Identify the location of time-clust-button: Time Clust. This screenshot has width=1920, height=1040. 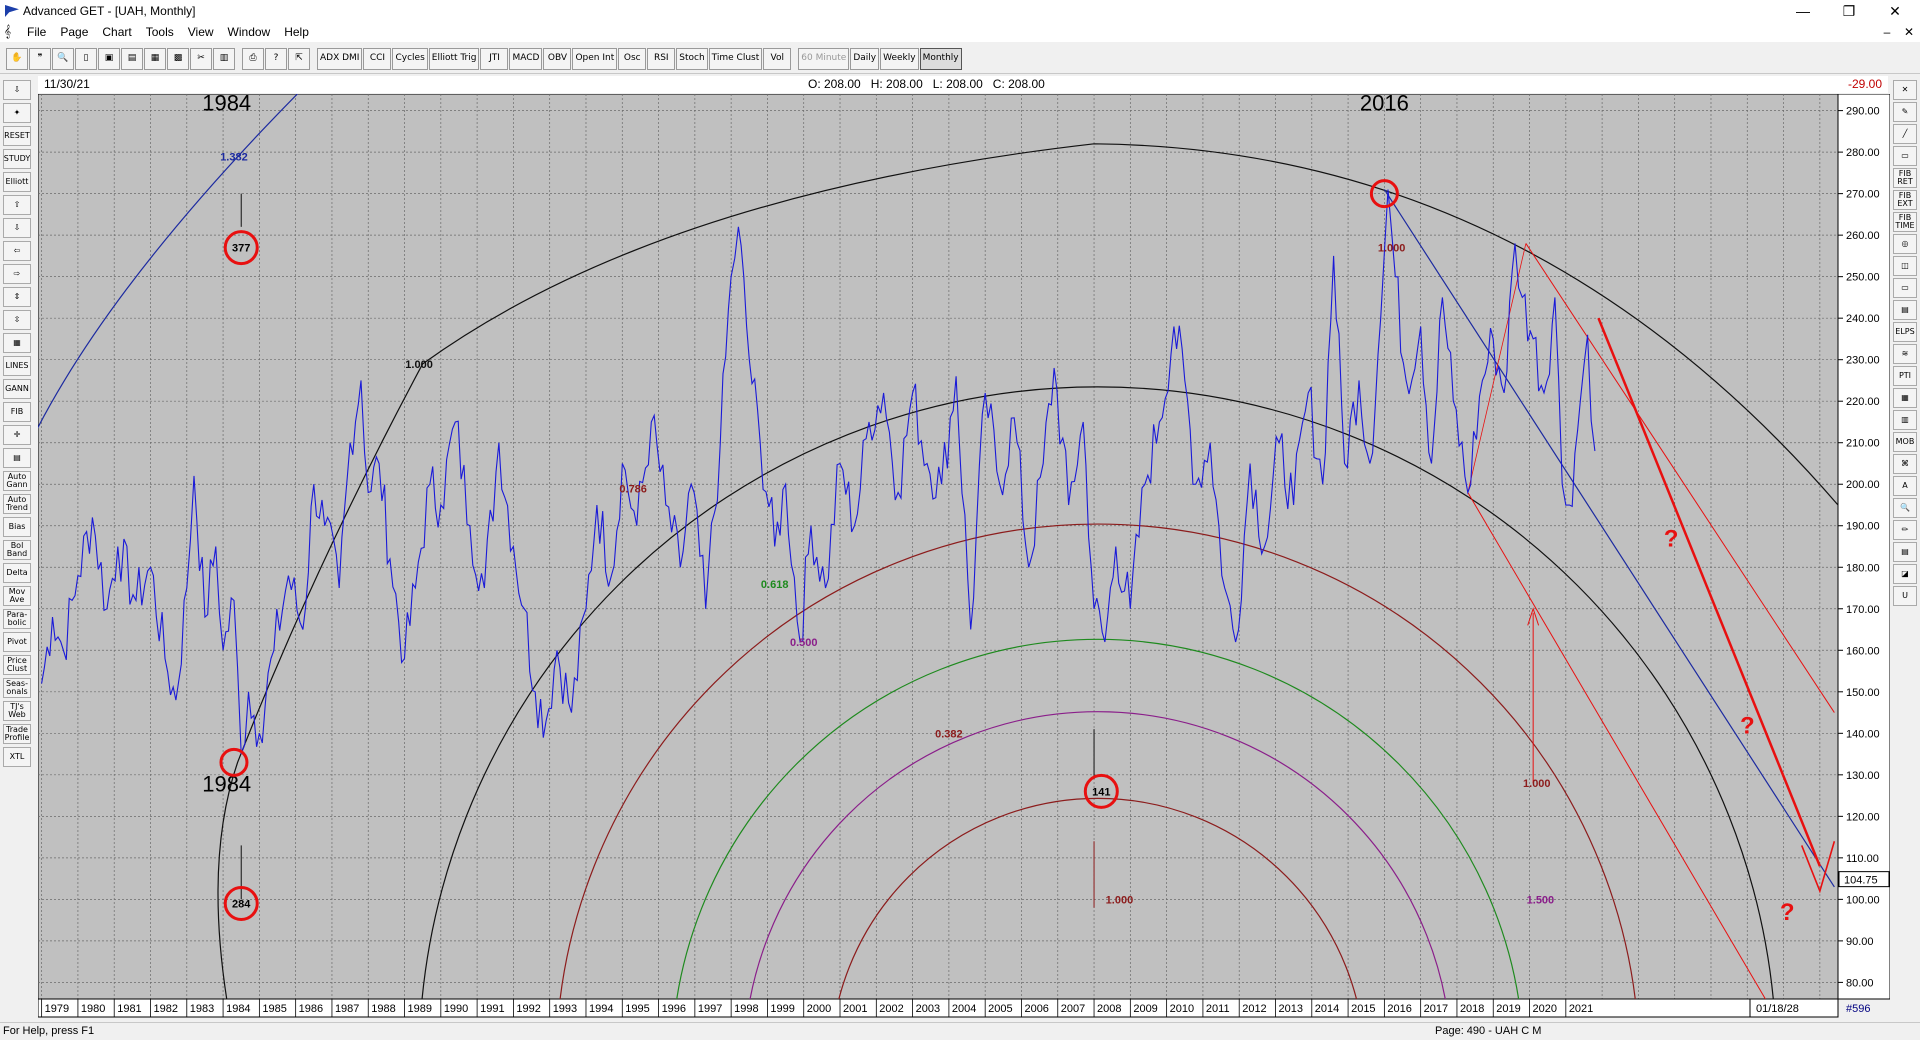
(735, 58).